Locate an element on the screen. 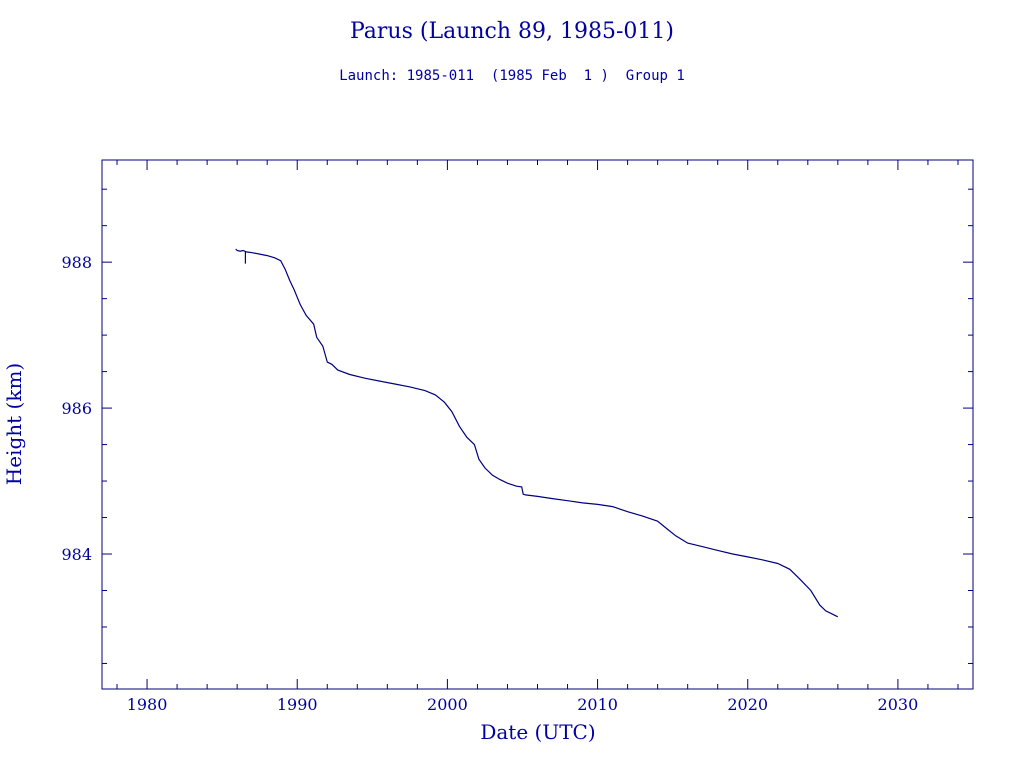 The width and height of the screenshot is (1024, 768). x-tick-label: 1980 is located at coordinates (147, 704).